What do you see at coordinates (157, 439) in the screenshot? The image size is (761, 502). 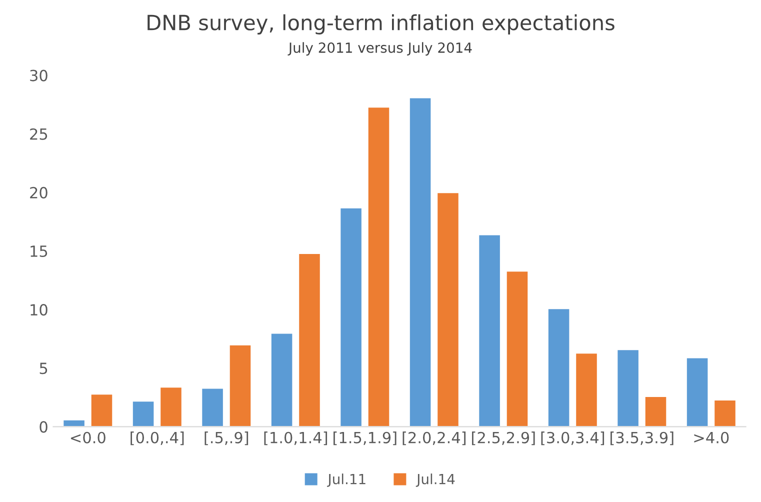 I see `x-tick-label: [0.0,.4]` at bounding box center [157, 439].